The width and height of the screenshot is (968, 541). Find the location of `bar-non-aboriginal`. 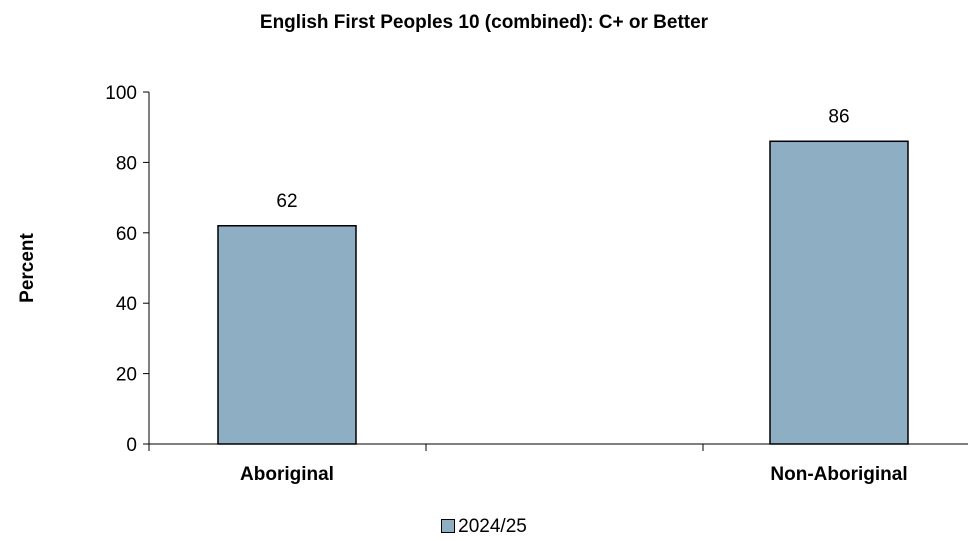

bar-non-aboriginal is located at coordinates (839, 292).